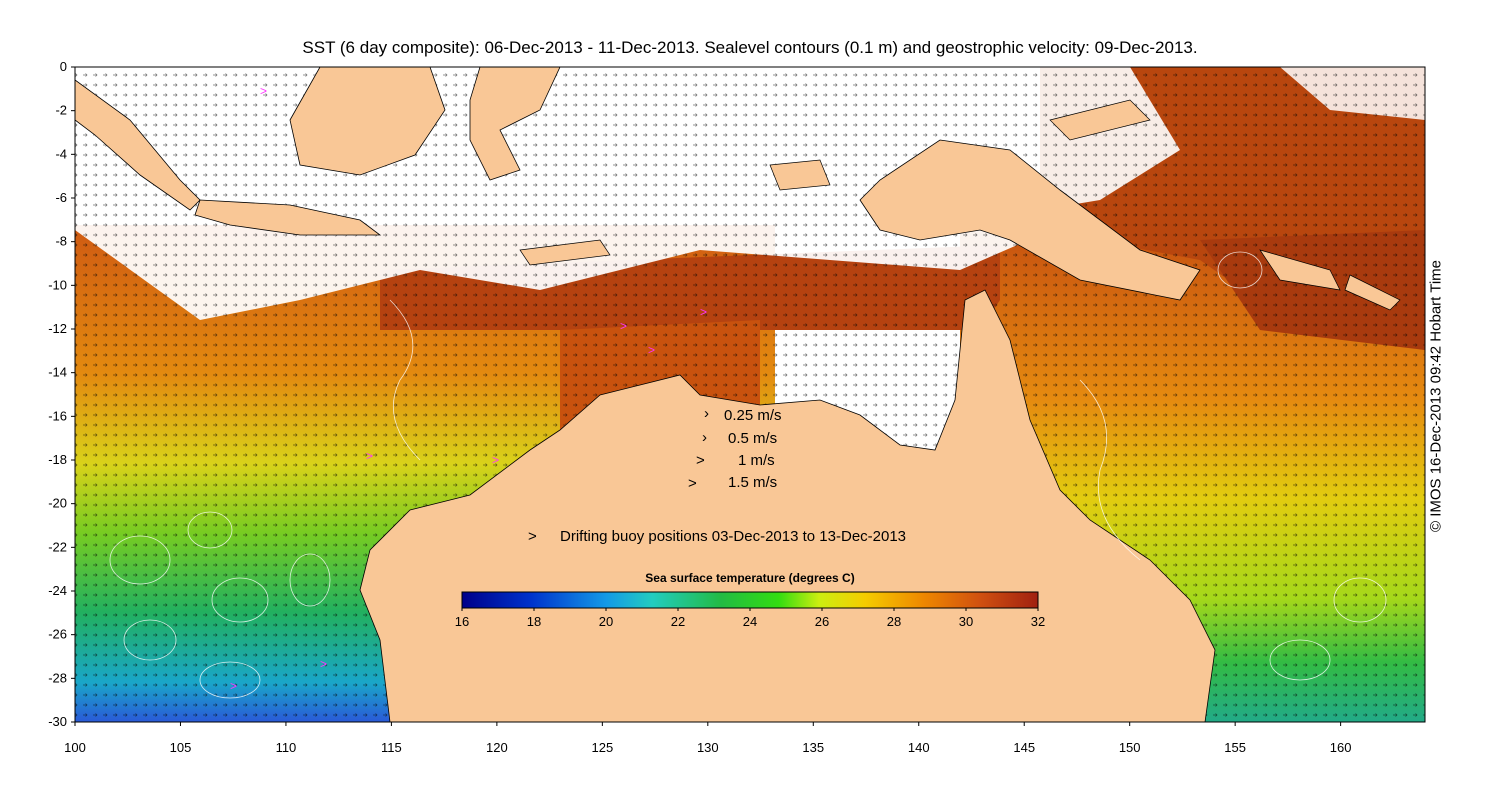 This screenshot has height=790, width=1500. I want to click on colorbar-tick-label: 28, so click(894, 621).